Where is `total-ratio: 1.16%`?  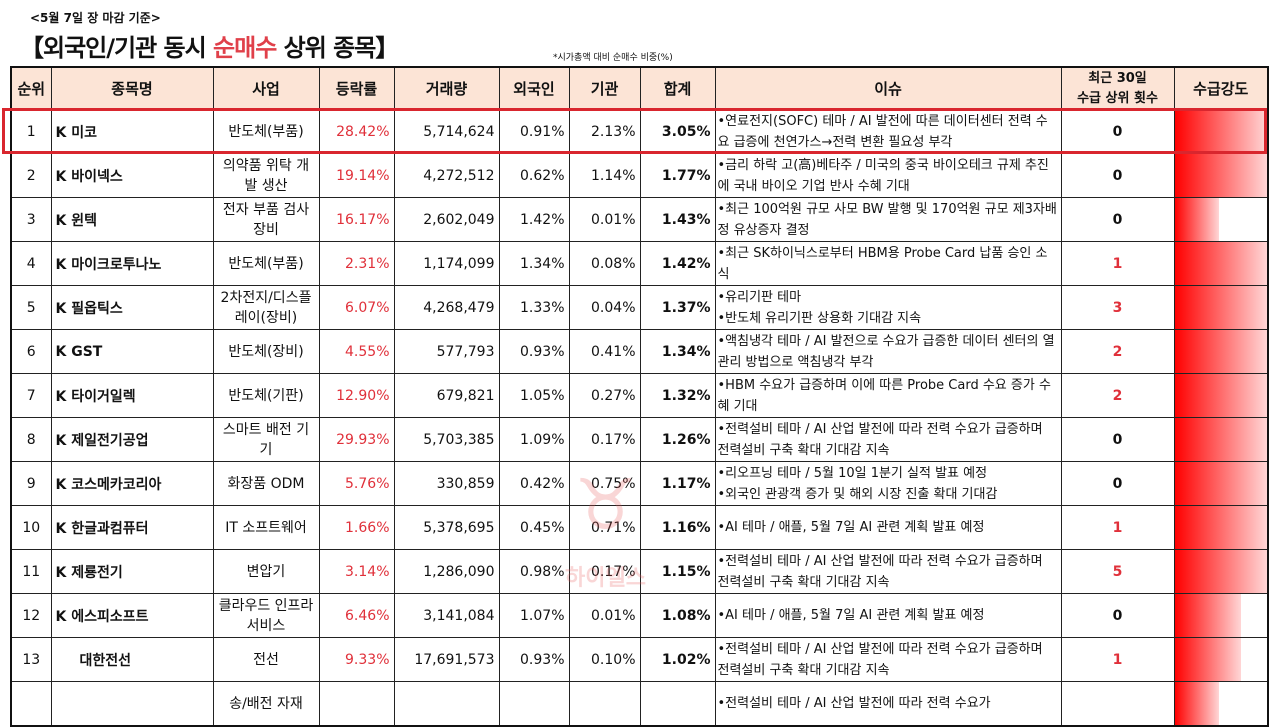
total-ratio: 1.16% is located at coordinates (677, 527).